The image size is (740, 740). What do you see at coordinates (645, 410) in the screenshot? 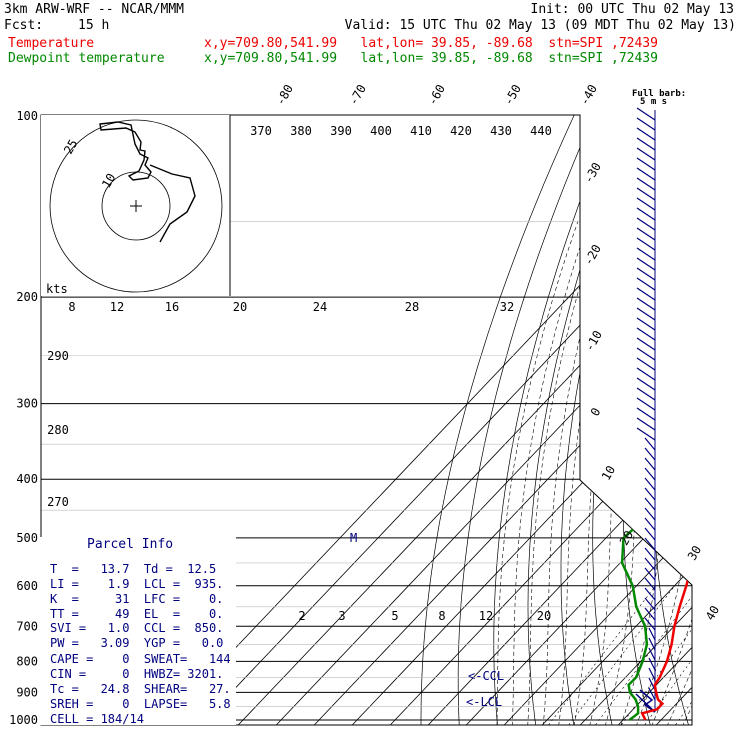
I see `wind-barbs` at bounding box center [645, 410].